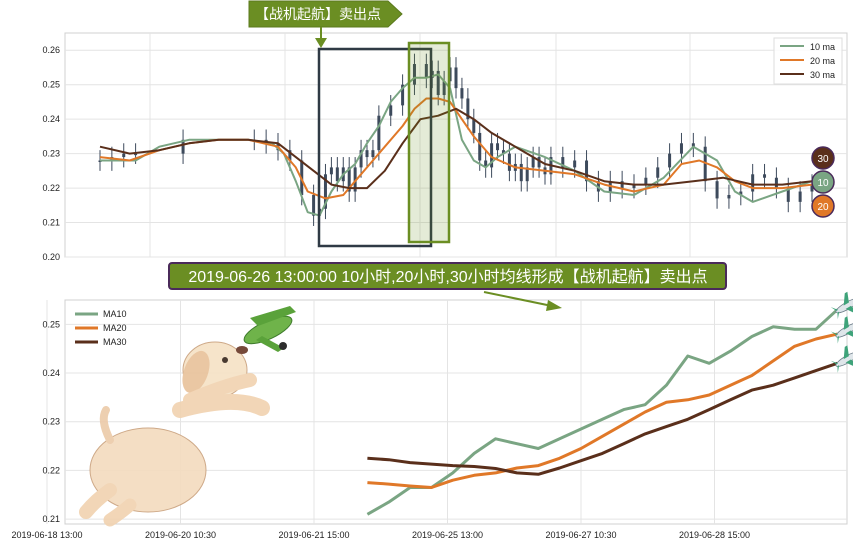 Image resolution: width=853 pixels, height=546 pixels. What do you see at coordinates (101, 328) in the screenshot?
I see `bottom-legend: MA10 MA20 MA30` at bounding box center [101, 328].